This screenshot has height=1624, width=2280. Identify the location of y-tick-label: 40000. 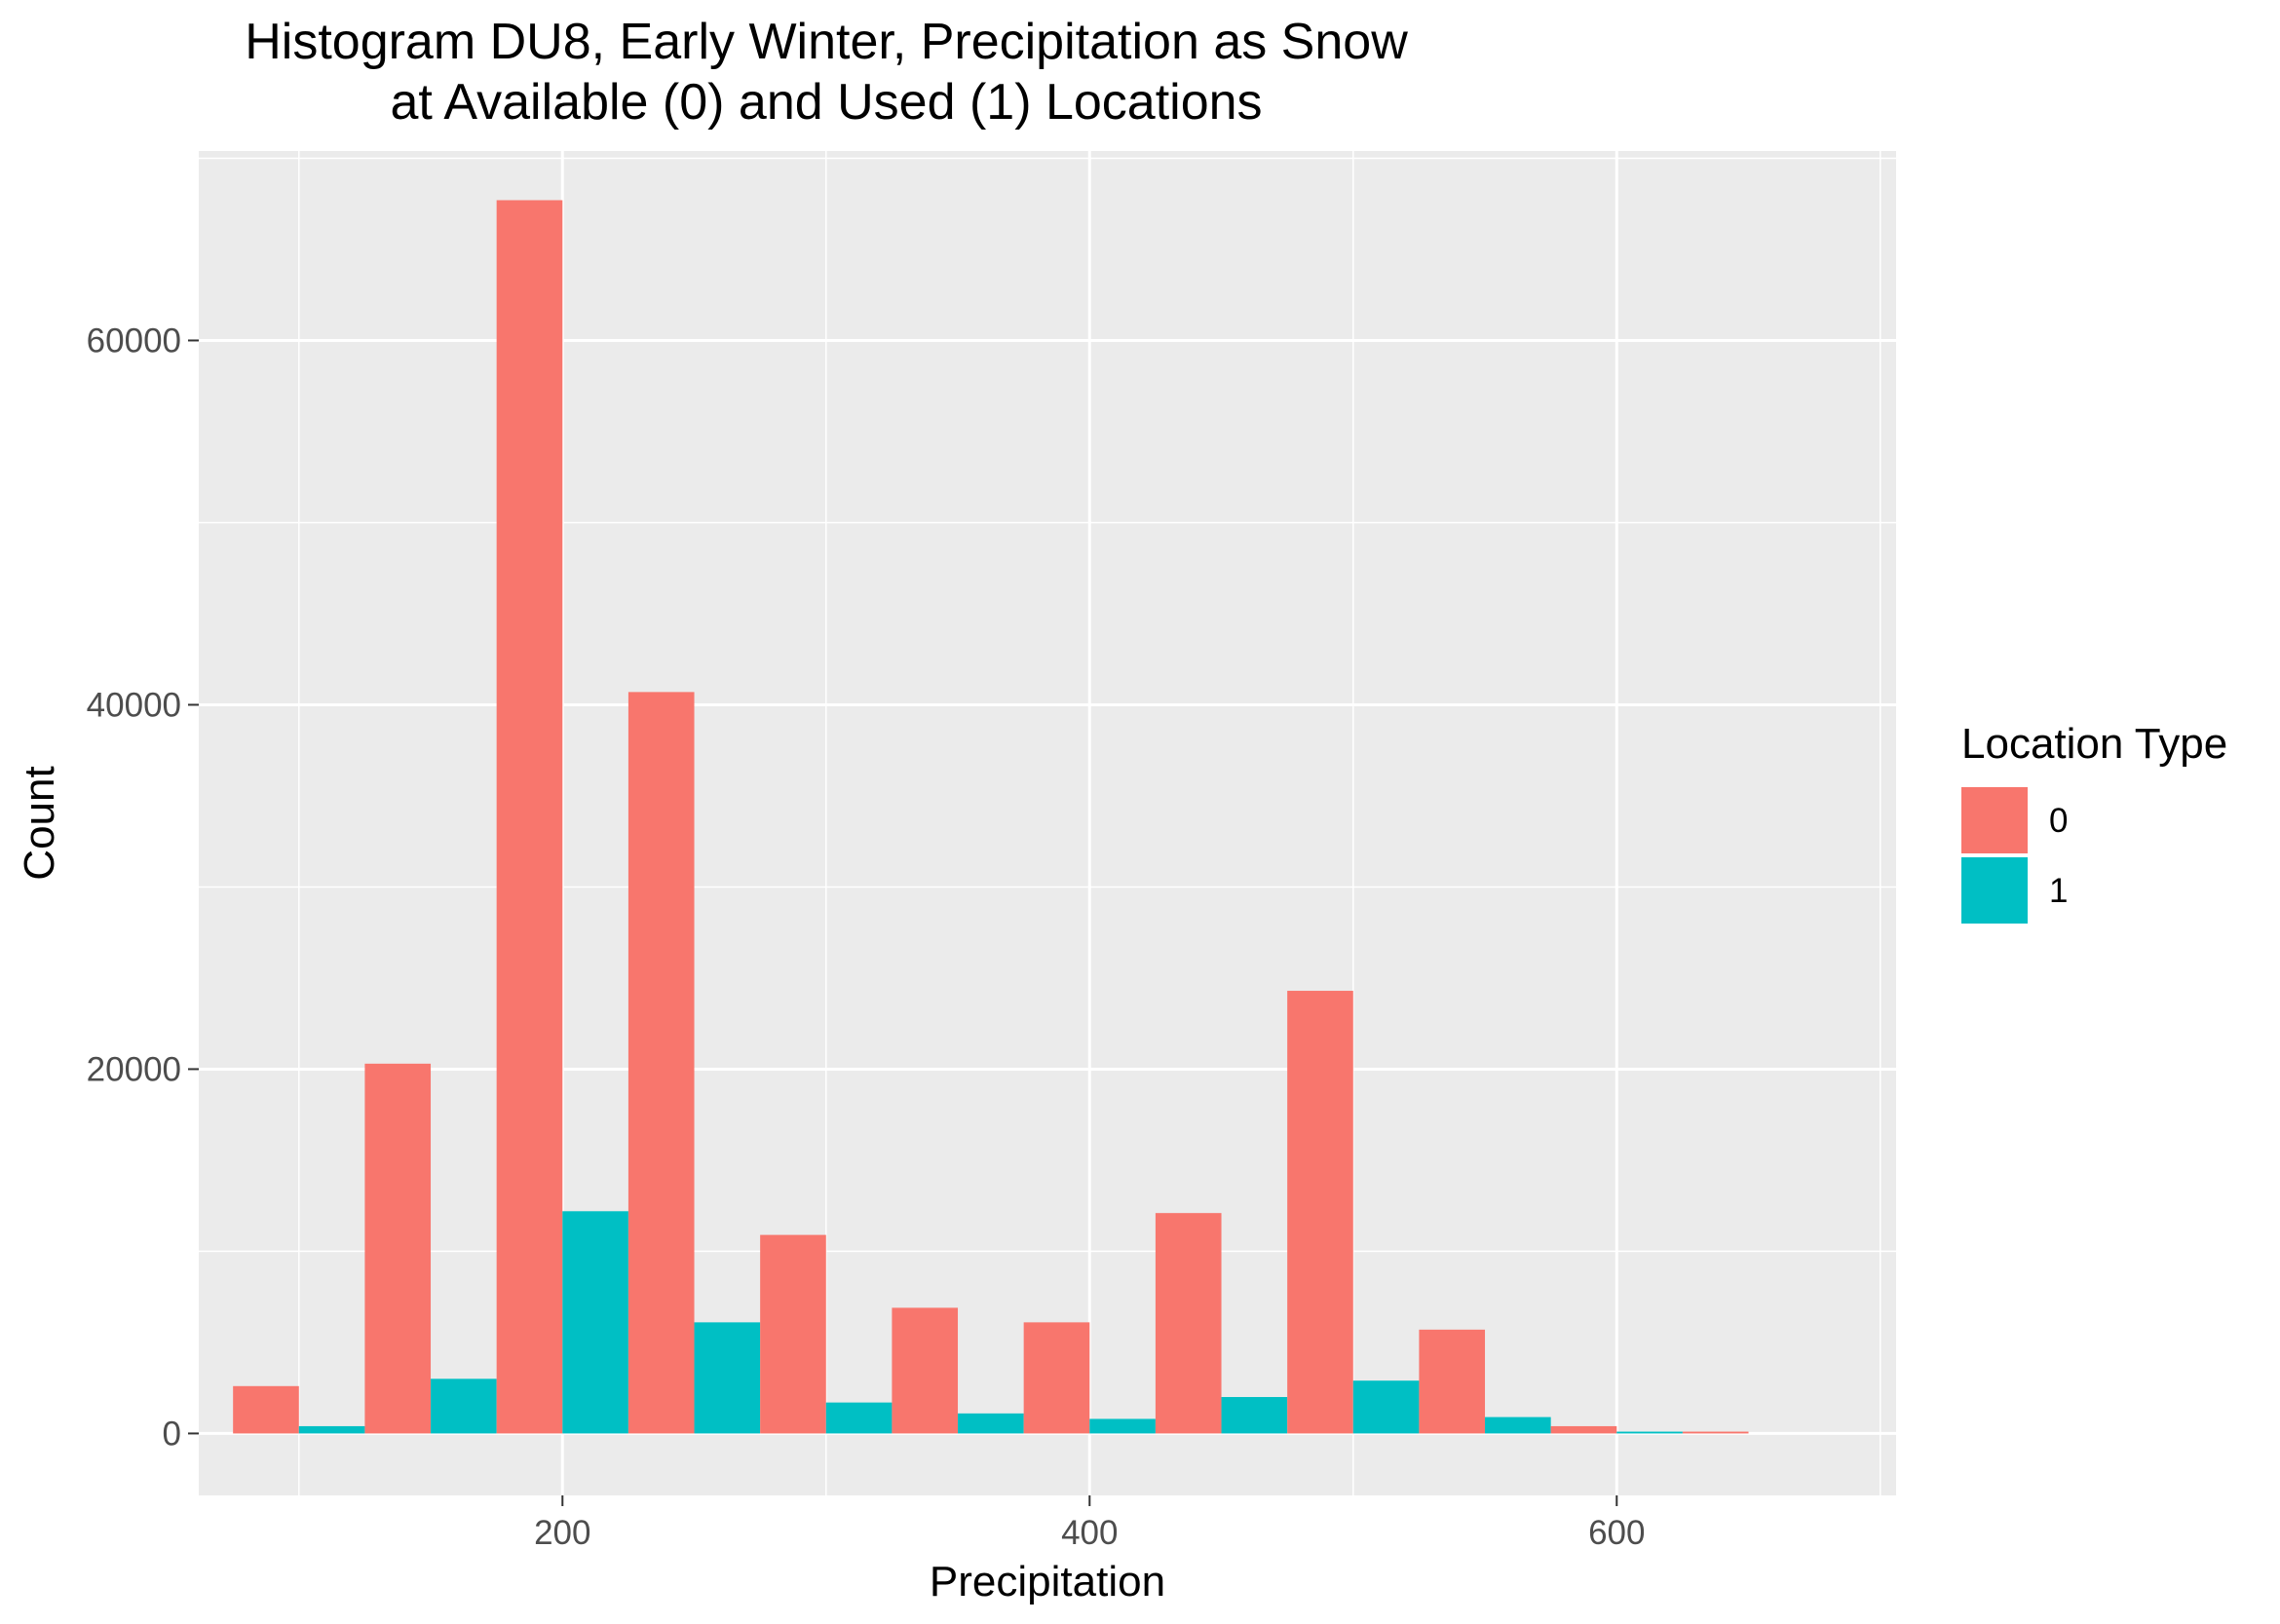
(134, 705).